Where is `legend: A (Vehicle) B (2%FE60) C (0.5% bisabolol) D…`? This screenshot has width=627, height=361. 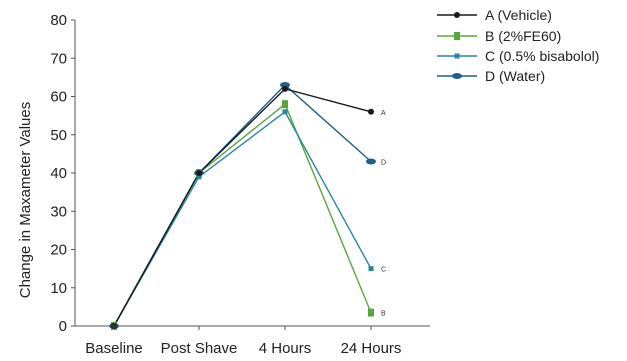
legend: A (Vehicle) B (2%FE60) C (0.5% bisabolol) D… is located at coordinates (518, 45).